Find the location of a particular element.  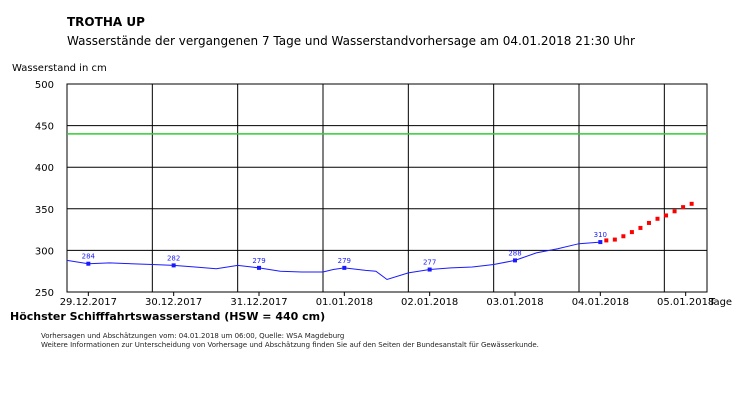

data-label: 310 is located at coordinates (600, 235).